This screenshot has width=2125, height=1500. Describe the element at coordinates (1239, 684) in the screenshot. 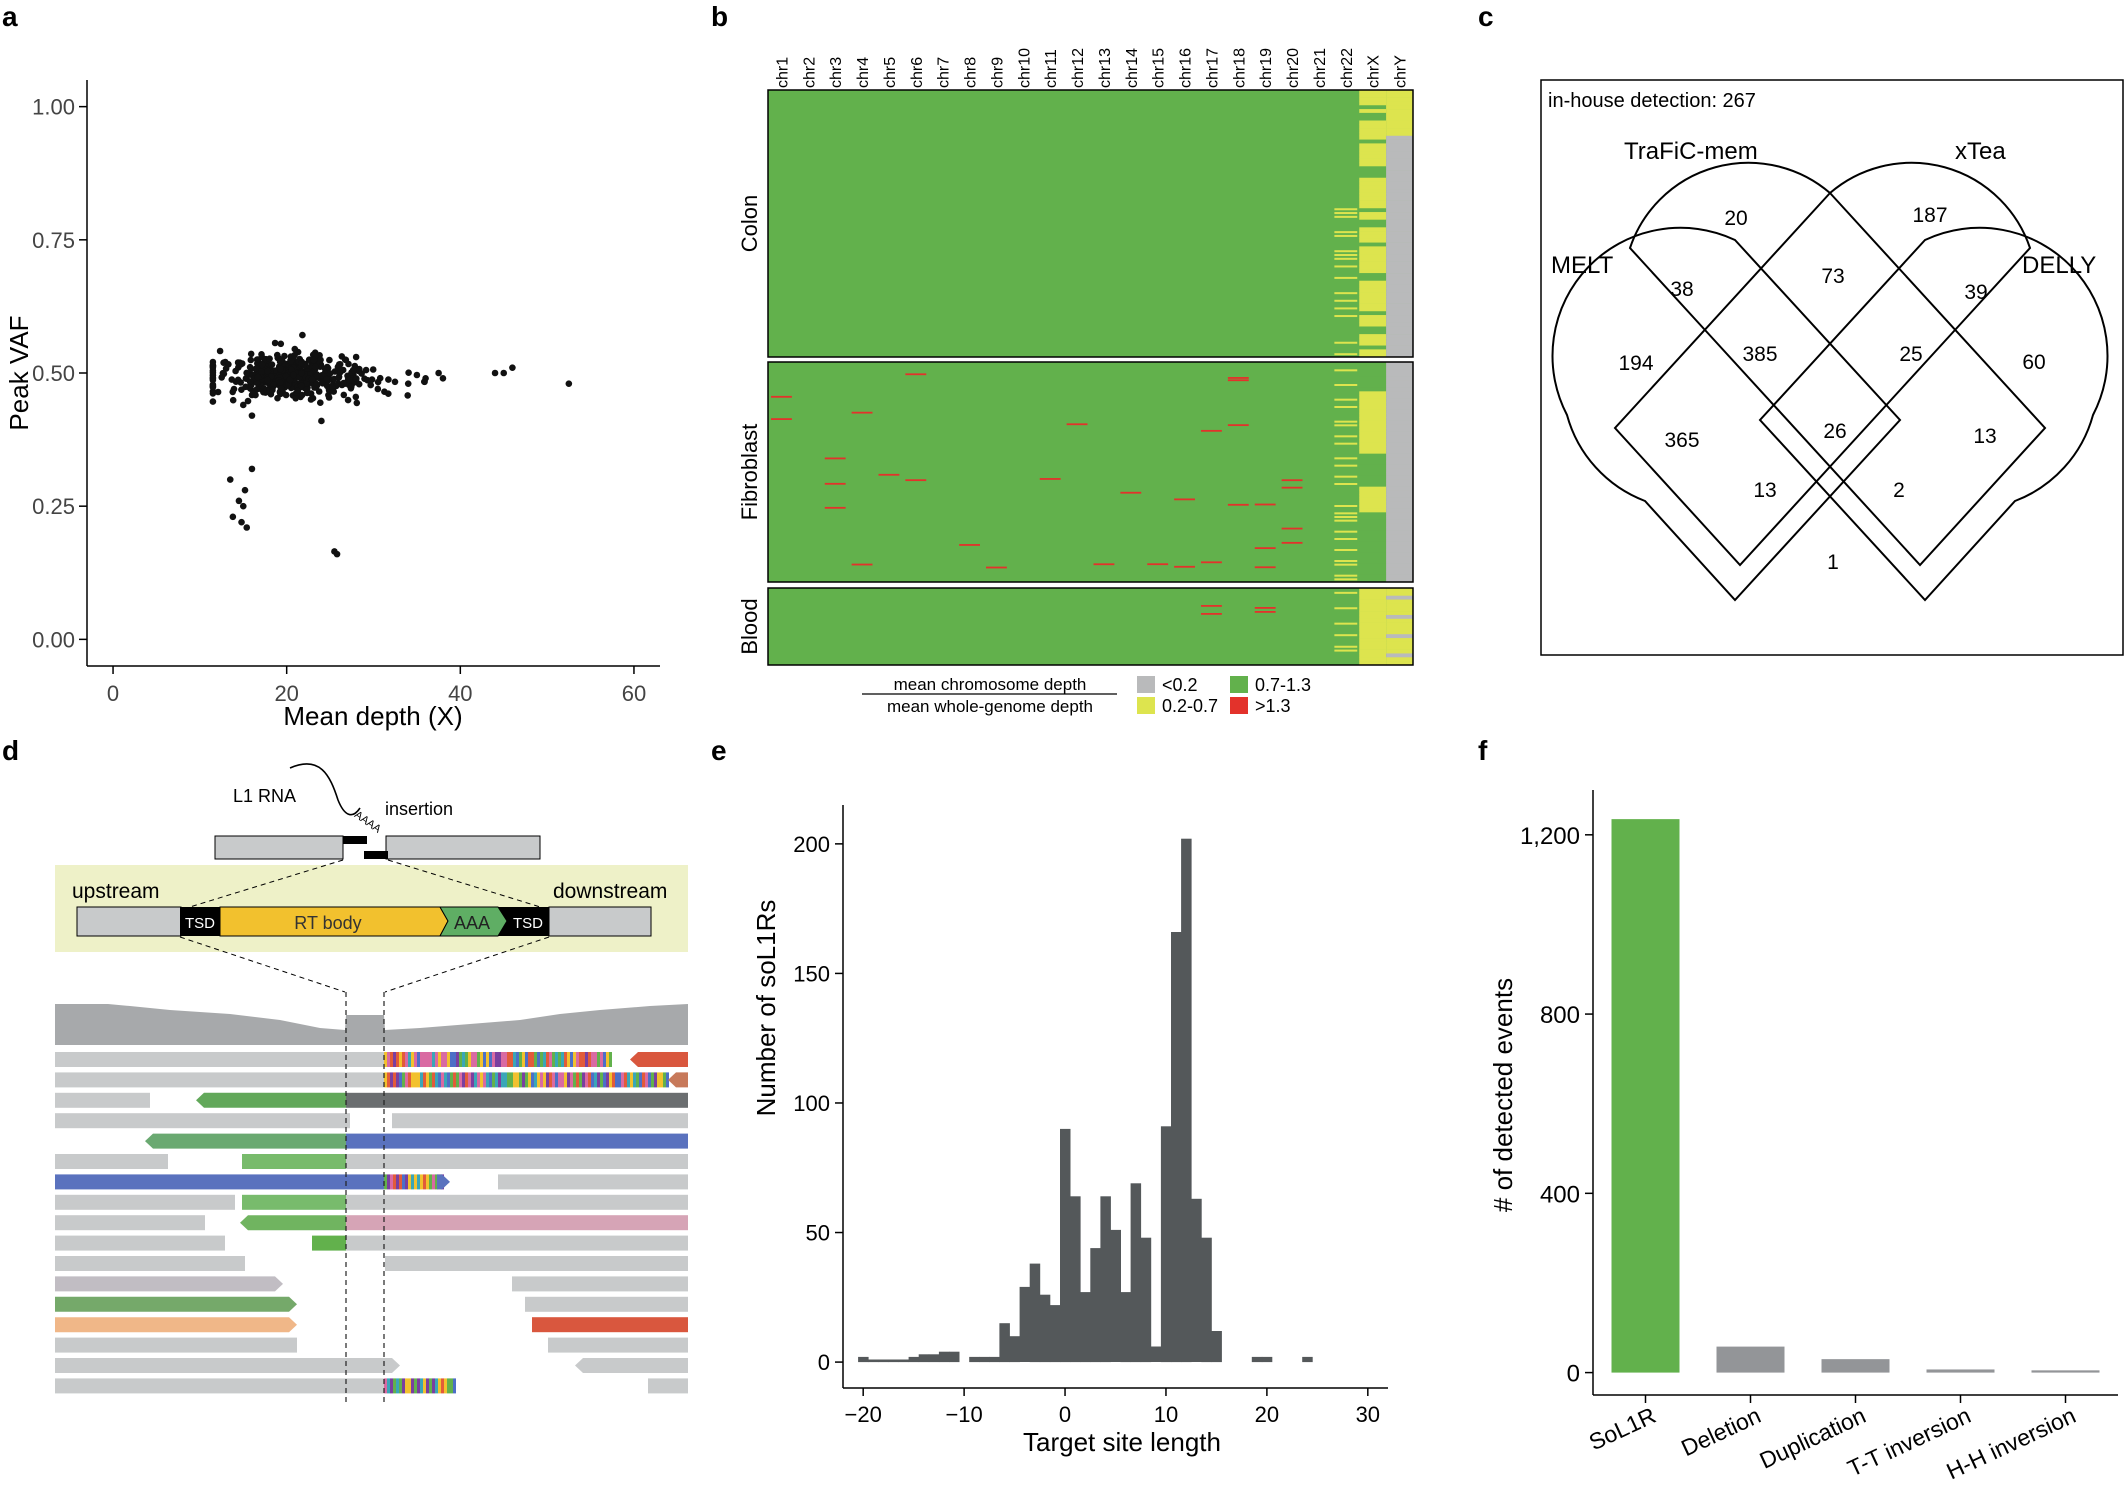

I see `legend-swatch` at that location.